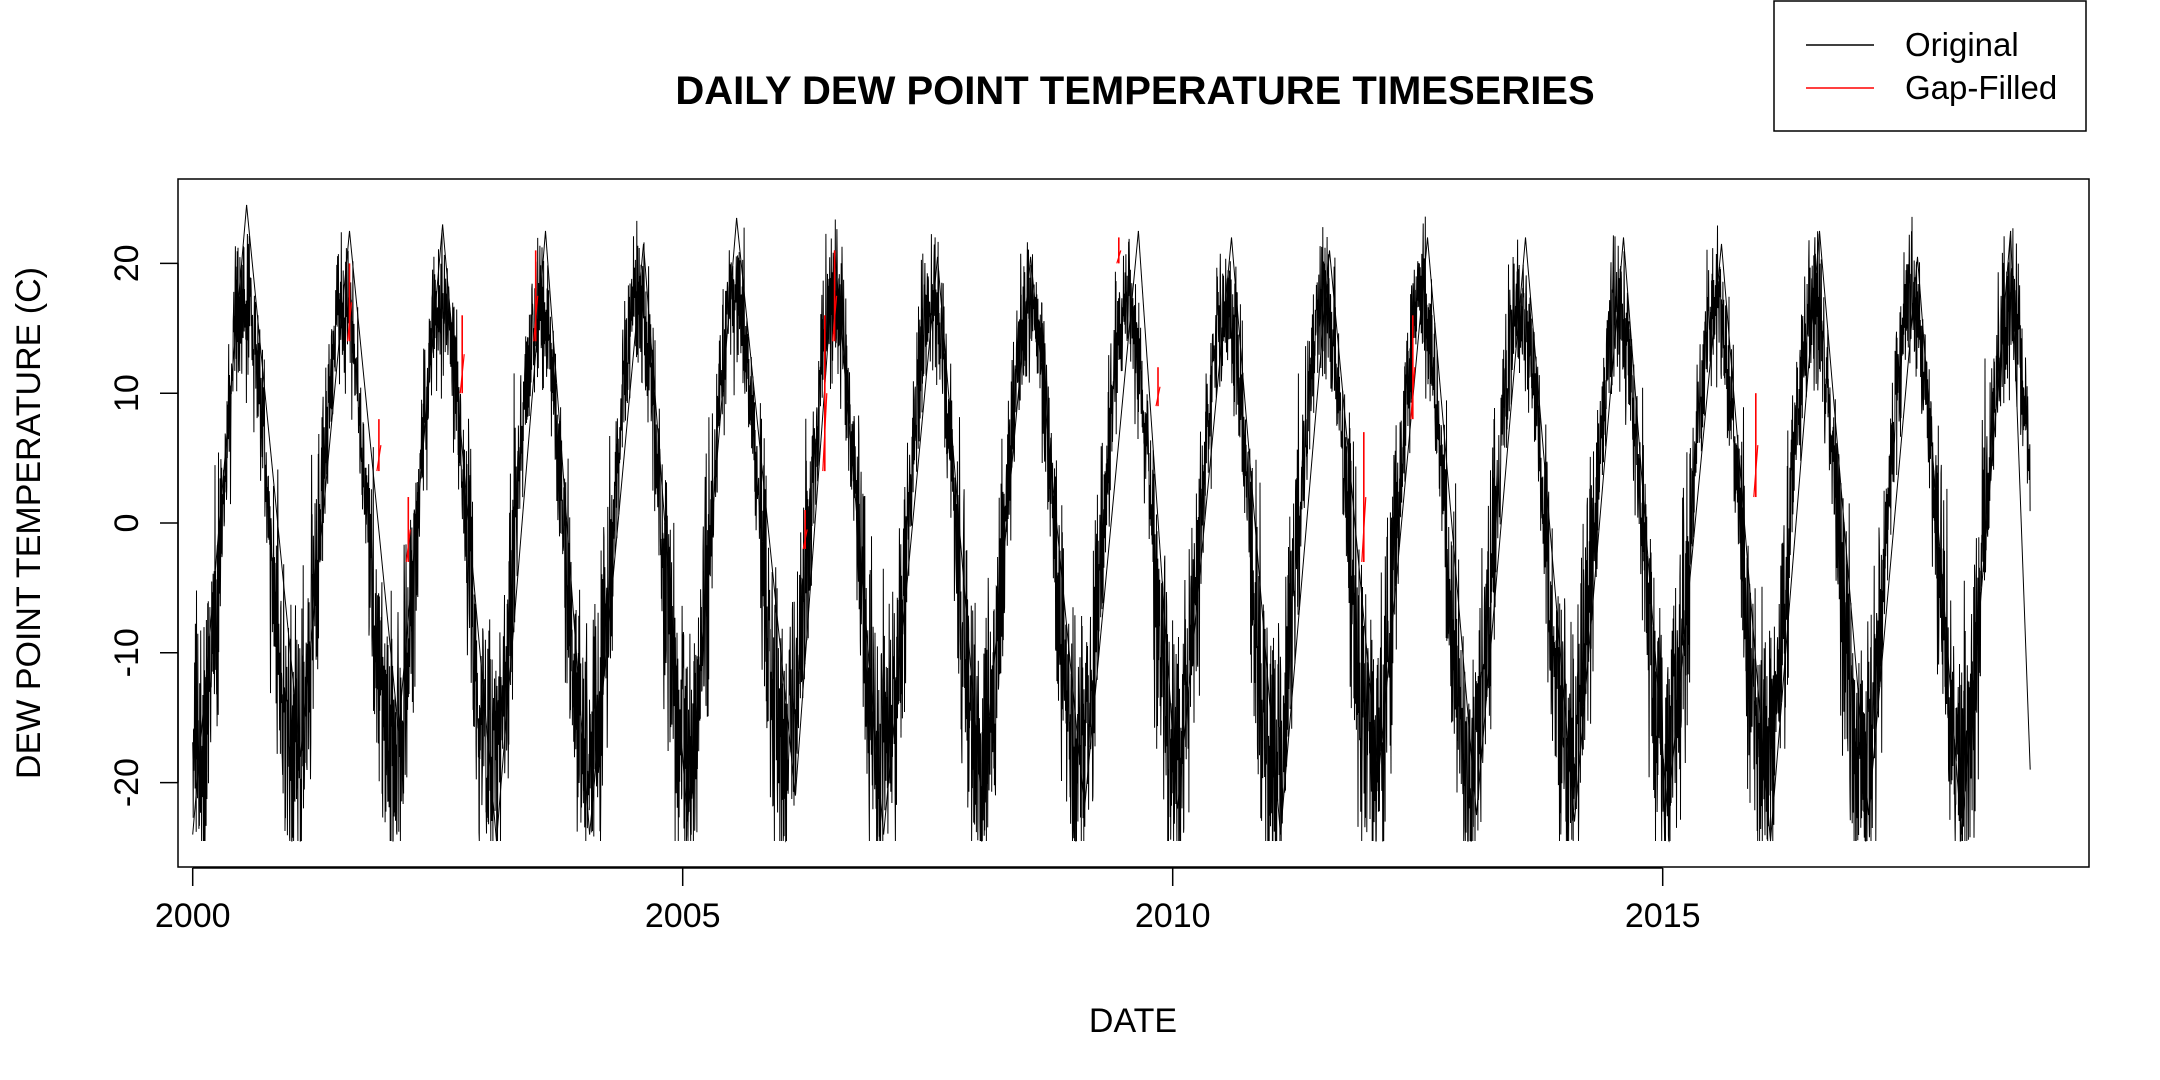 This screenshot has width=2160, height=1080. What do you see at coordinates (683, 916) in the screenshot?
I see `x-tick-label: 2005` at bounding box center [683, 916].